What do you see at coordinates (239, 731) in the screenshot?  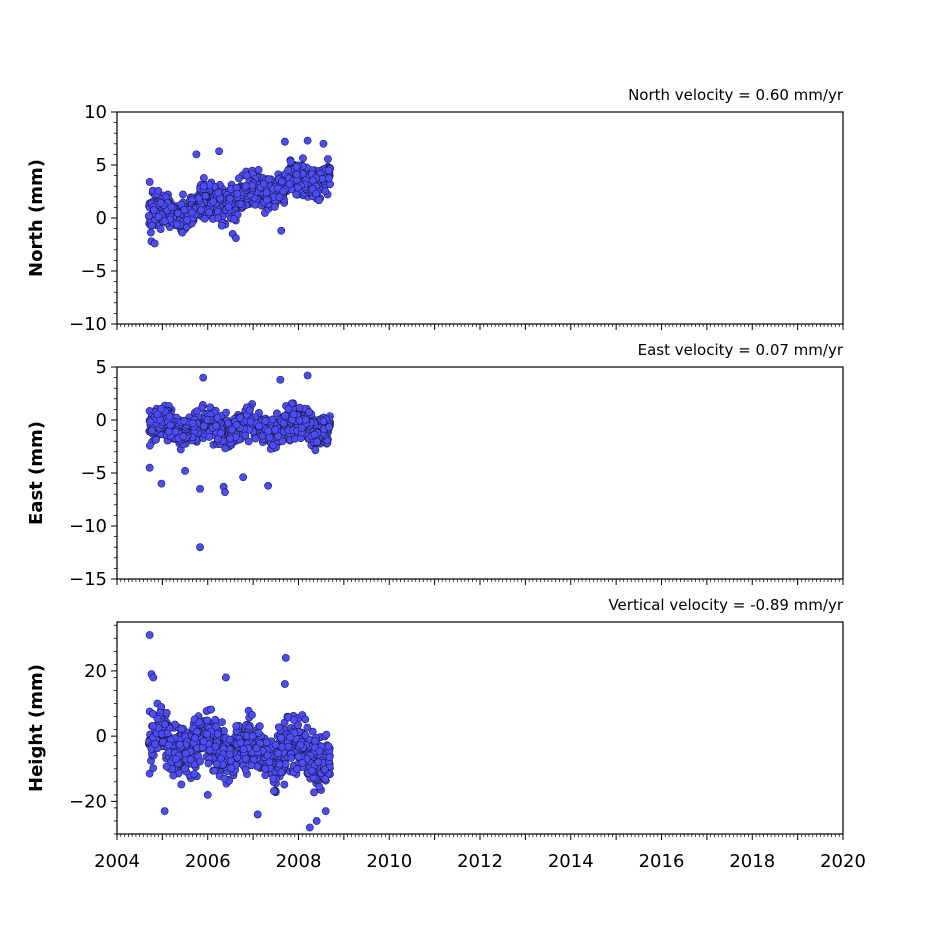 I see `height-points` at bounding box center [239, 731].